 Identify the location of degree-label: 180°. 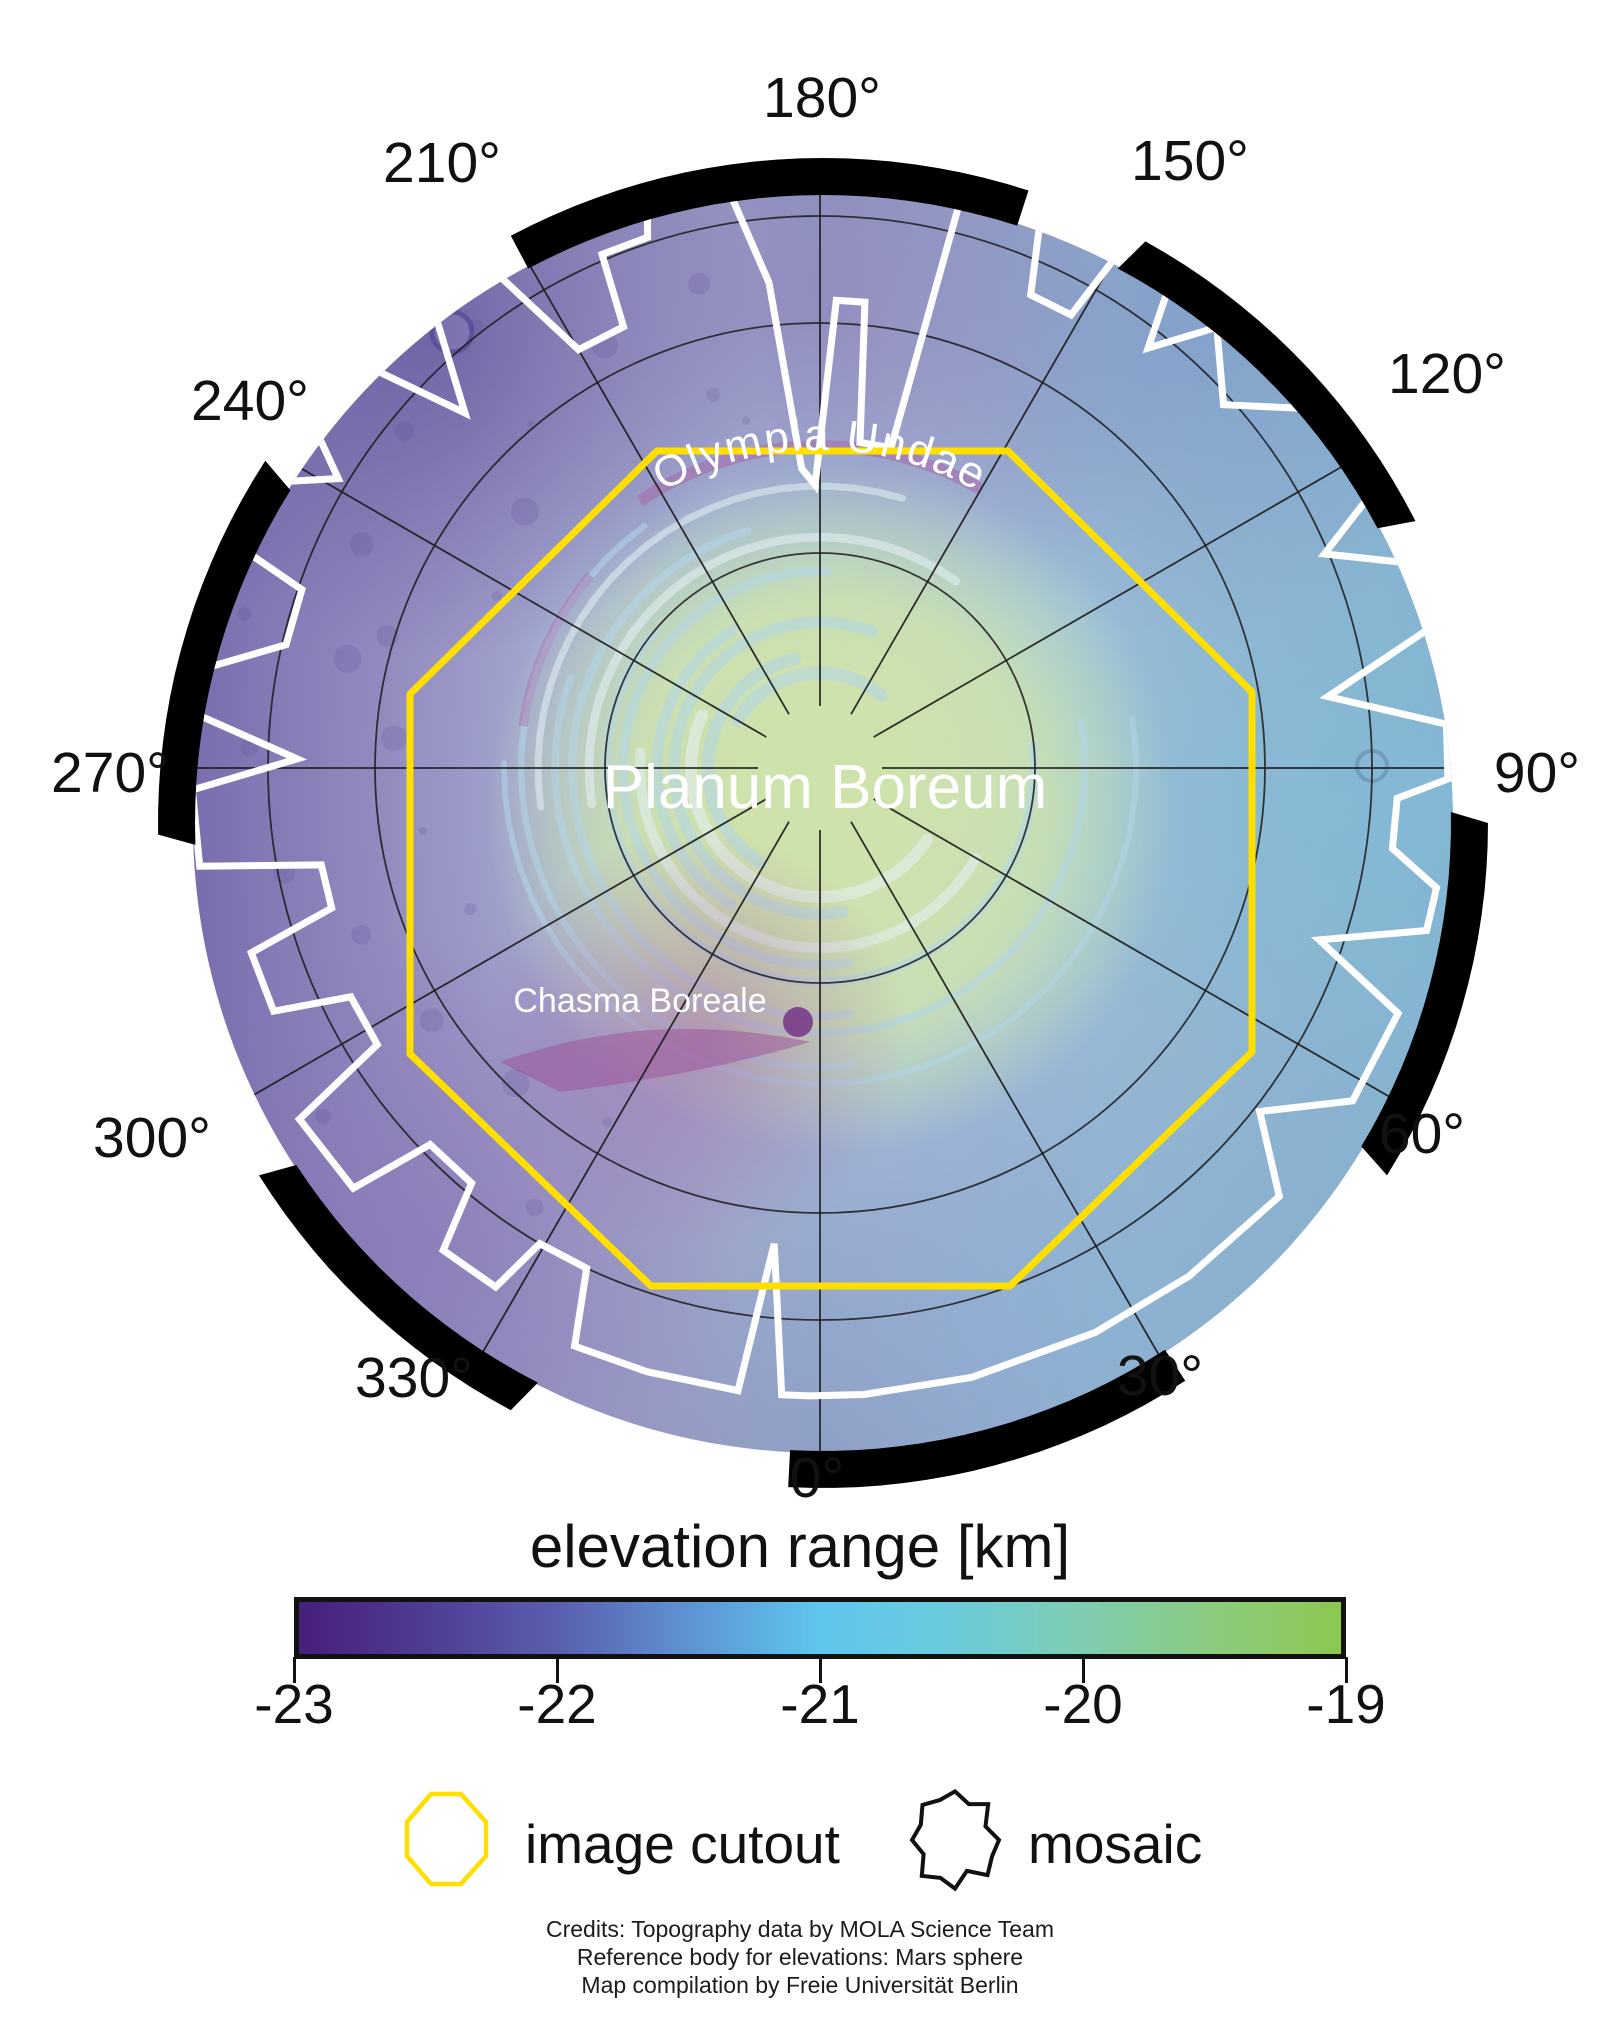
(822, 98).